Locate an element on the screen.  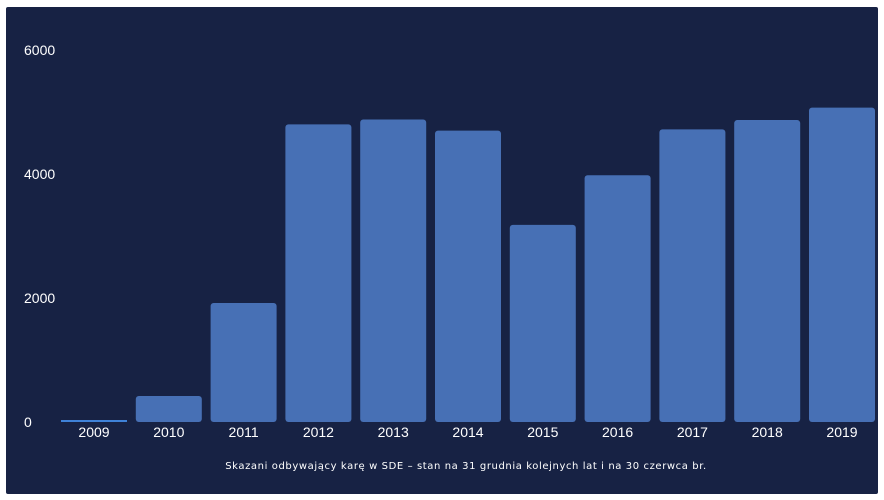
x-tick-label: 2009 is located at coordinates (93, 432).